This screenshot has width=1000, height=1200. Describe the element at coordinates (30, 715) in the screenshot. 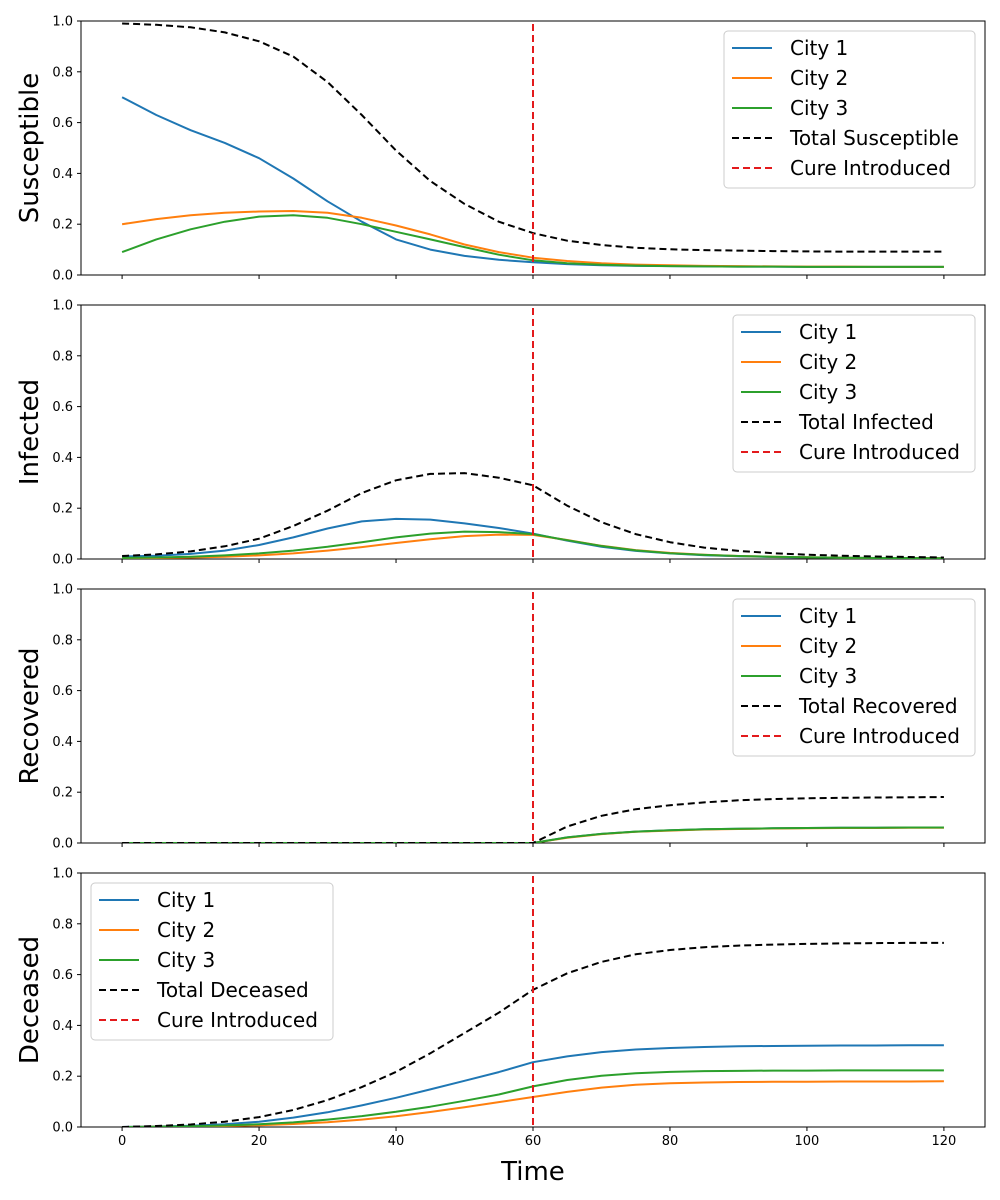

I see `y-axis-label: Recovered` at that location.